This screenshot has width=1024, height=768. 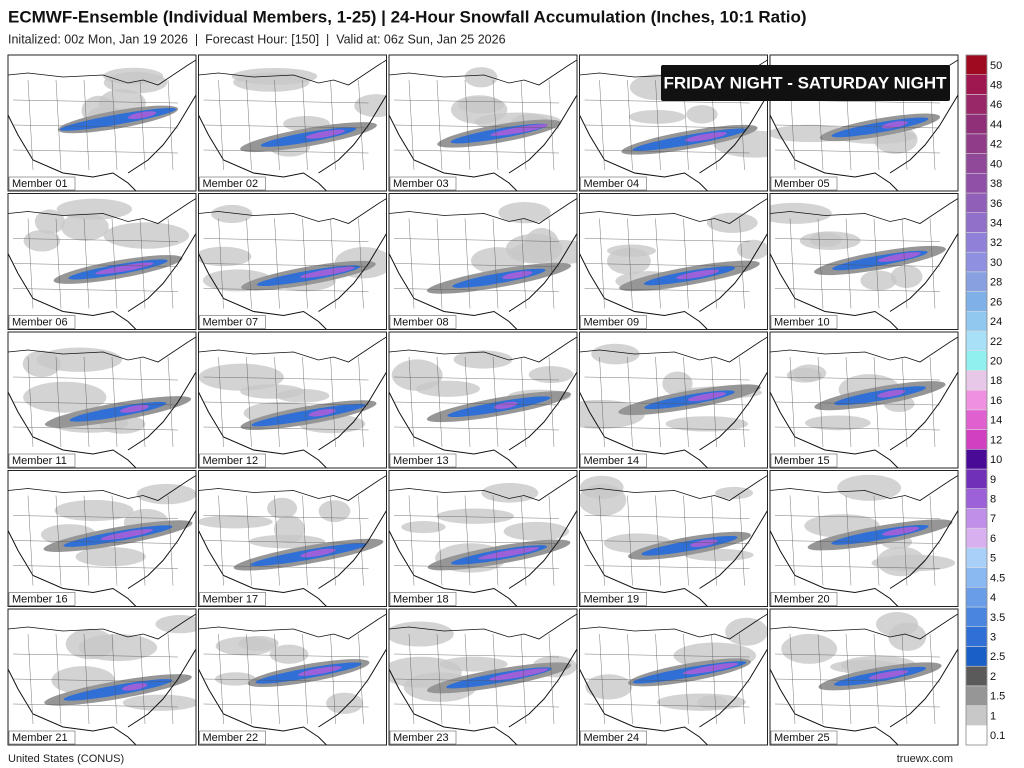 I want to click on member-label: Member 02, so click(x=231, y=184).